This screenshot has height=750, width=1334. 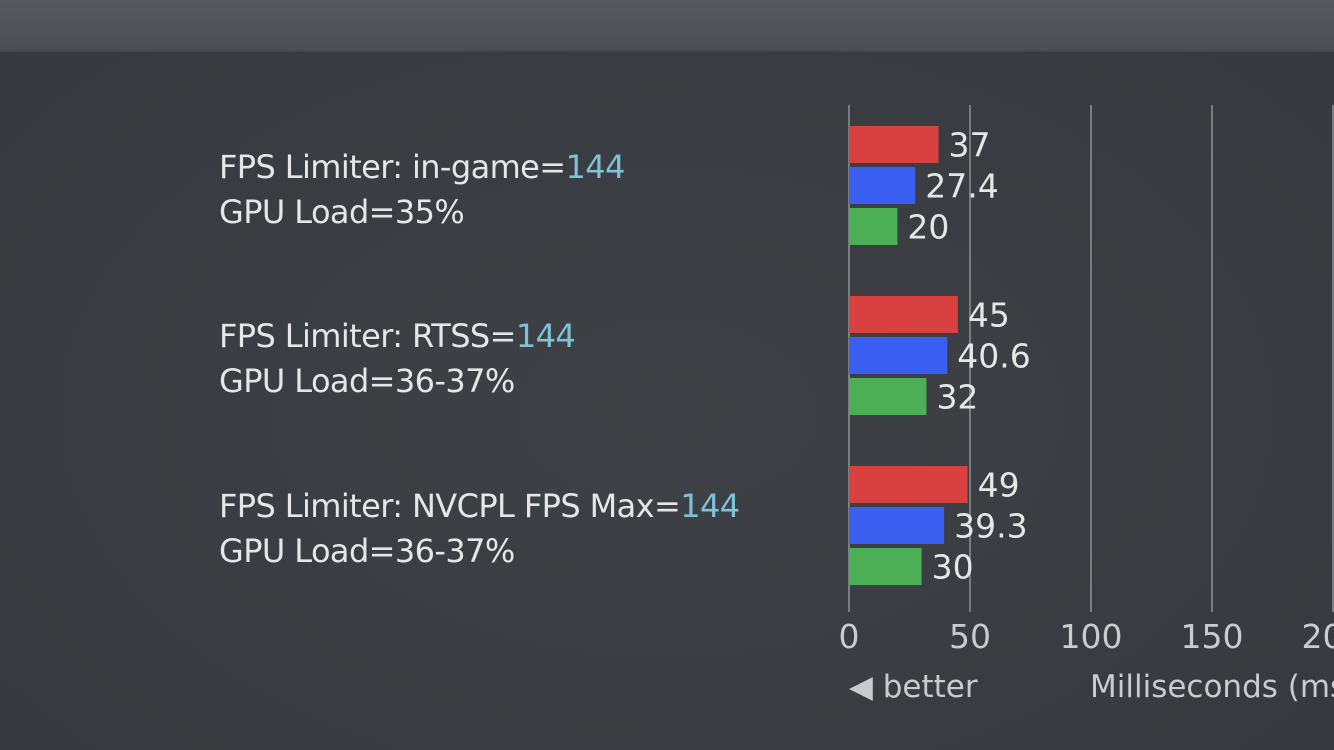 I want to click on value-label-s0-c0: 37, so click(x=970, y=145).